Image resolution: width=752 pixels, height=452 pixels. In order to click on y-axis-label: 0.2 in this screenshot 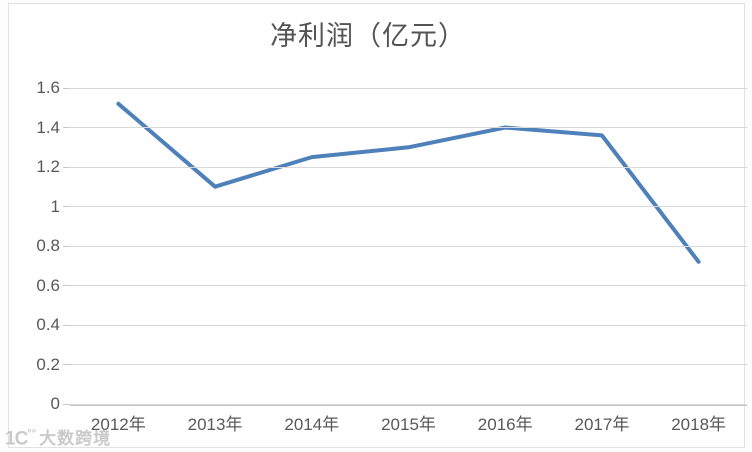, I will do `click(48, 364)`.